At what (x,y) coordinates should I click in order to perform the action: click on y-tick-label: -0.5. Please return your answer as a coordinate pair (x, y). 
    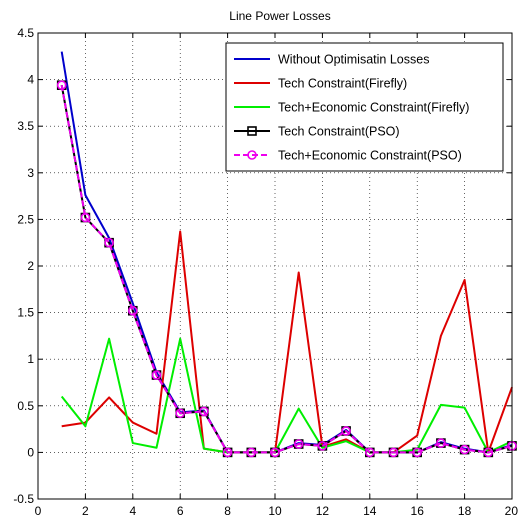
    Looking at the image, I should click on (23, 499).